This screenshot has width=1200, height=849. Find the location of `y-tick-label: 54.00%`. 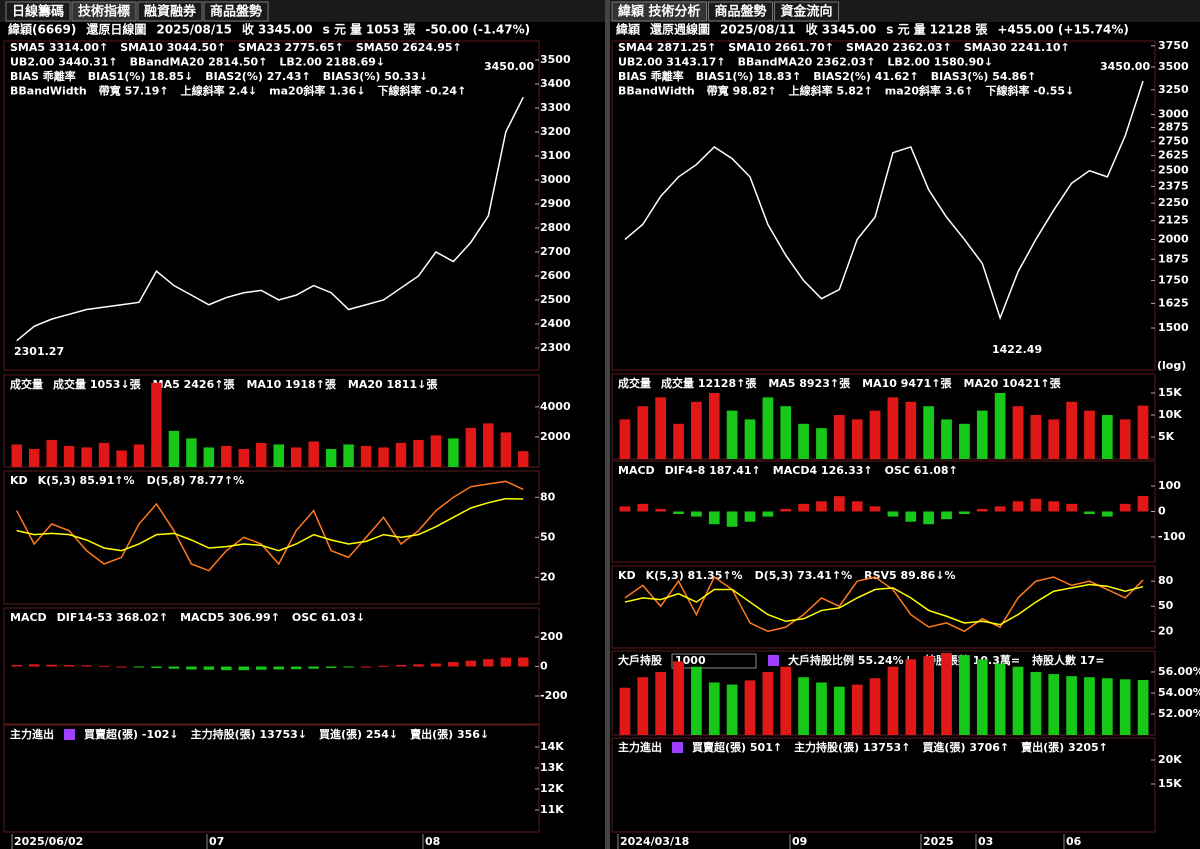

y-tick-label: 54.00% is located at coordinates (1179, 692).